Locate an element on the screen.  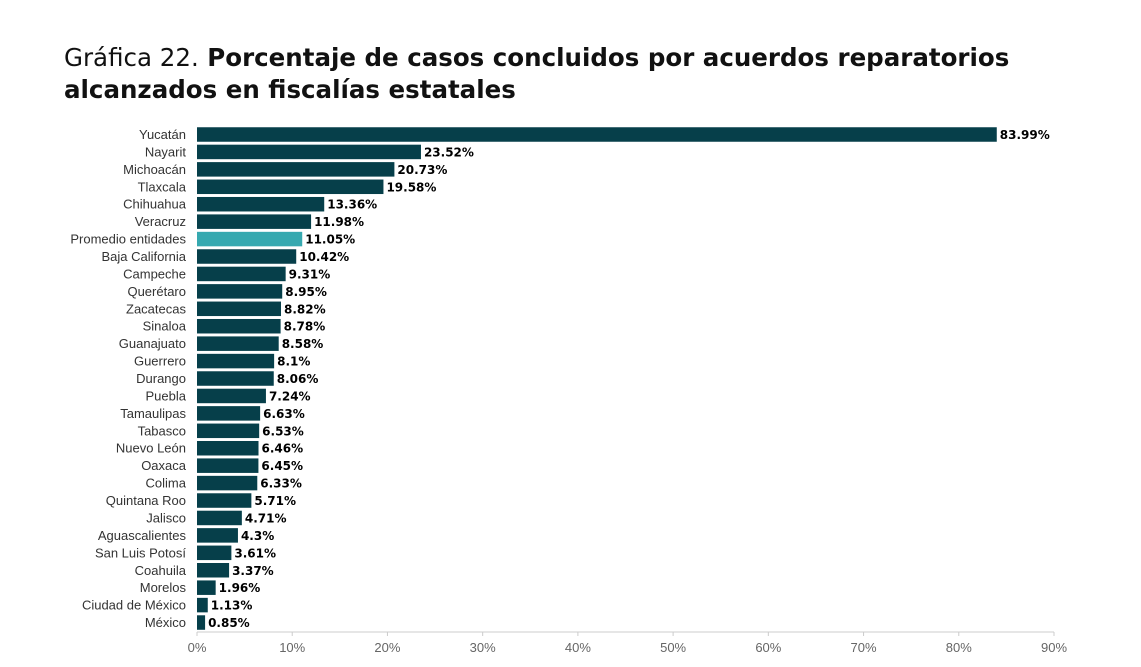
data-label: 10.42% is located at coordinates (324, 257).